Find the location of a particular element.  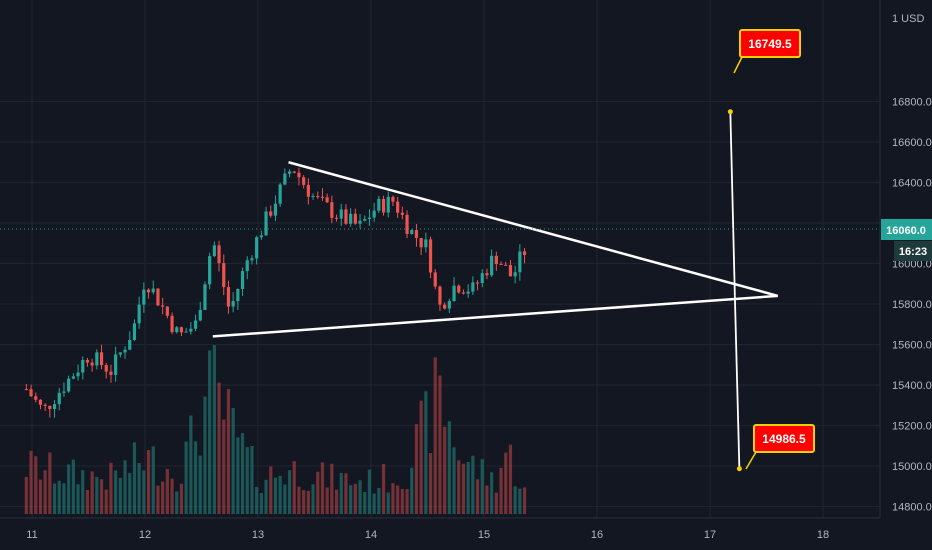

x-tick-label: 11 is located at coordinates (31, 535).